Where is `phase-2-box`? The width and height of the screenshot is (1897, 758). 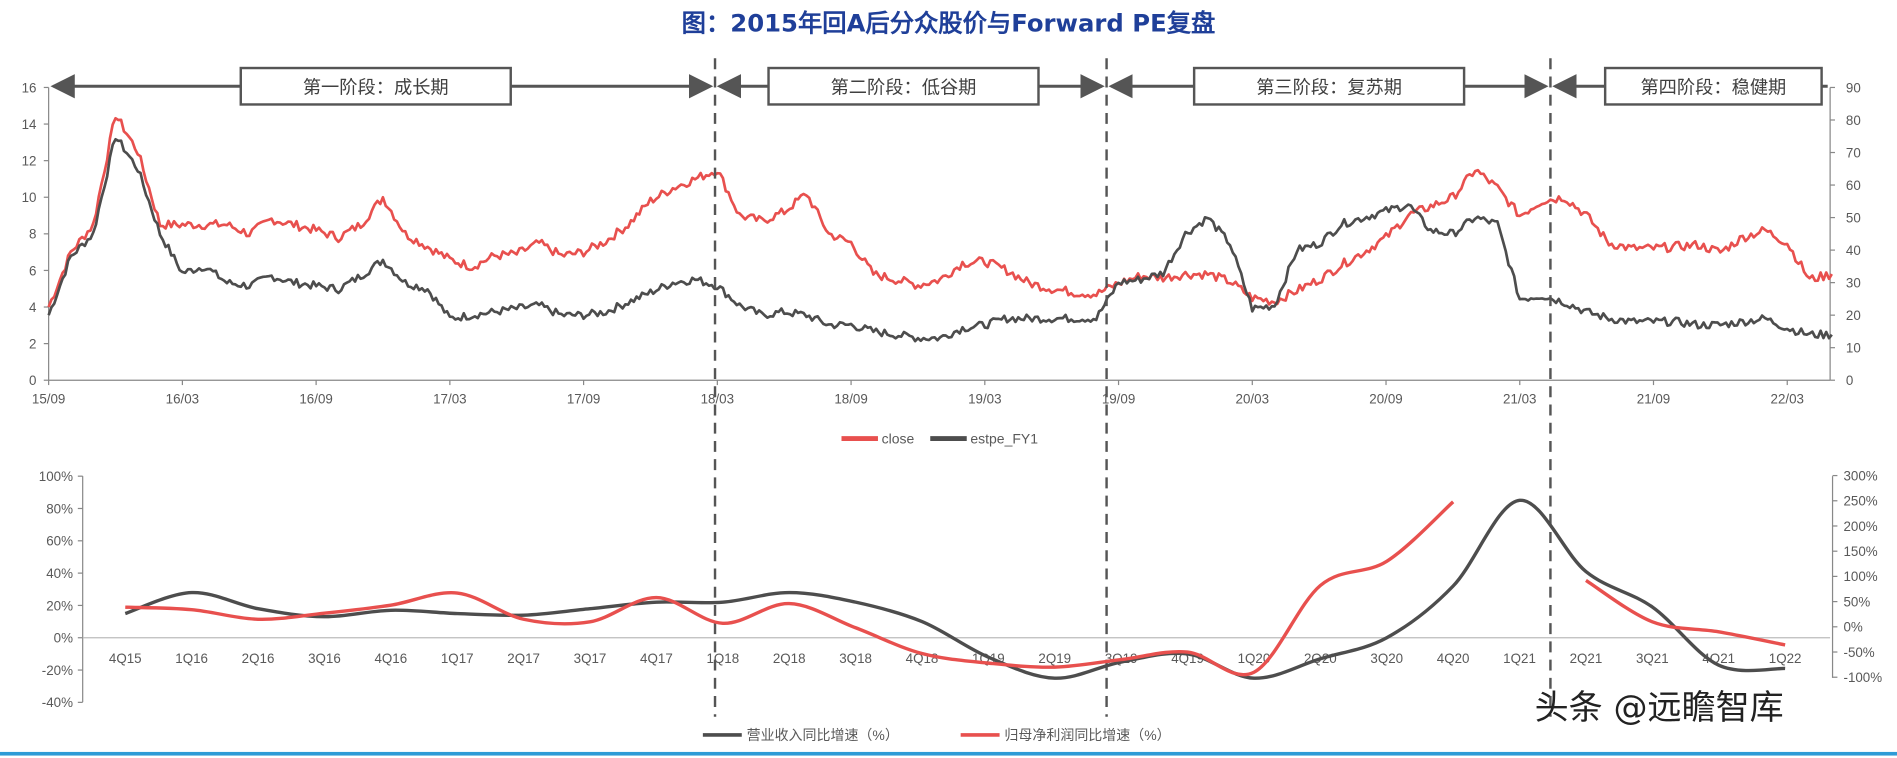 phase-2-box is located at coordinates (903, 86).